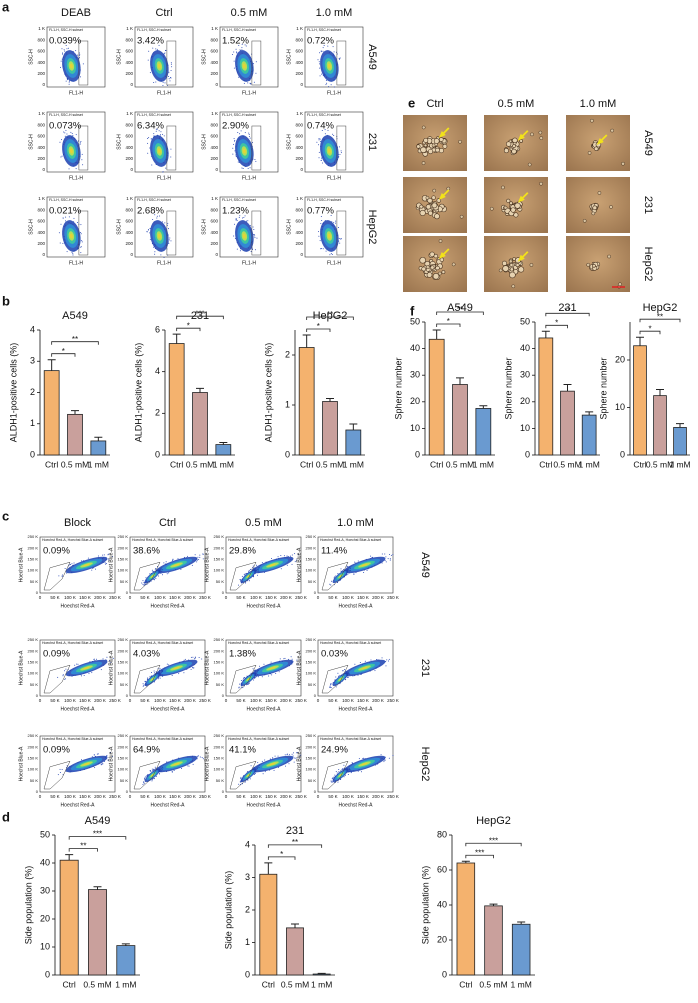  What do you see at coordinates (235, 41) in the screenshot?
I see `percentage: 1.52%` at bounding box center [235, 41].